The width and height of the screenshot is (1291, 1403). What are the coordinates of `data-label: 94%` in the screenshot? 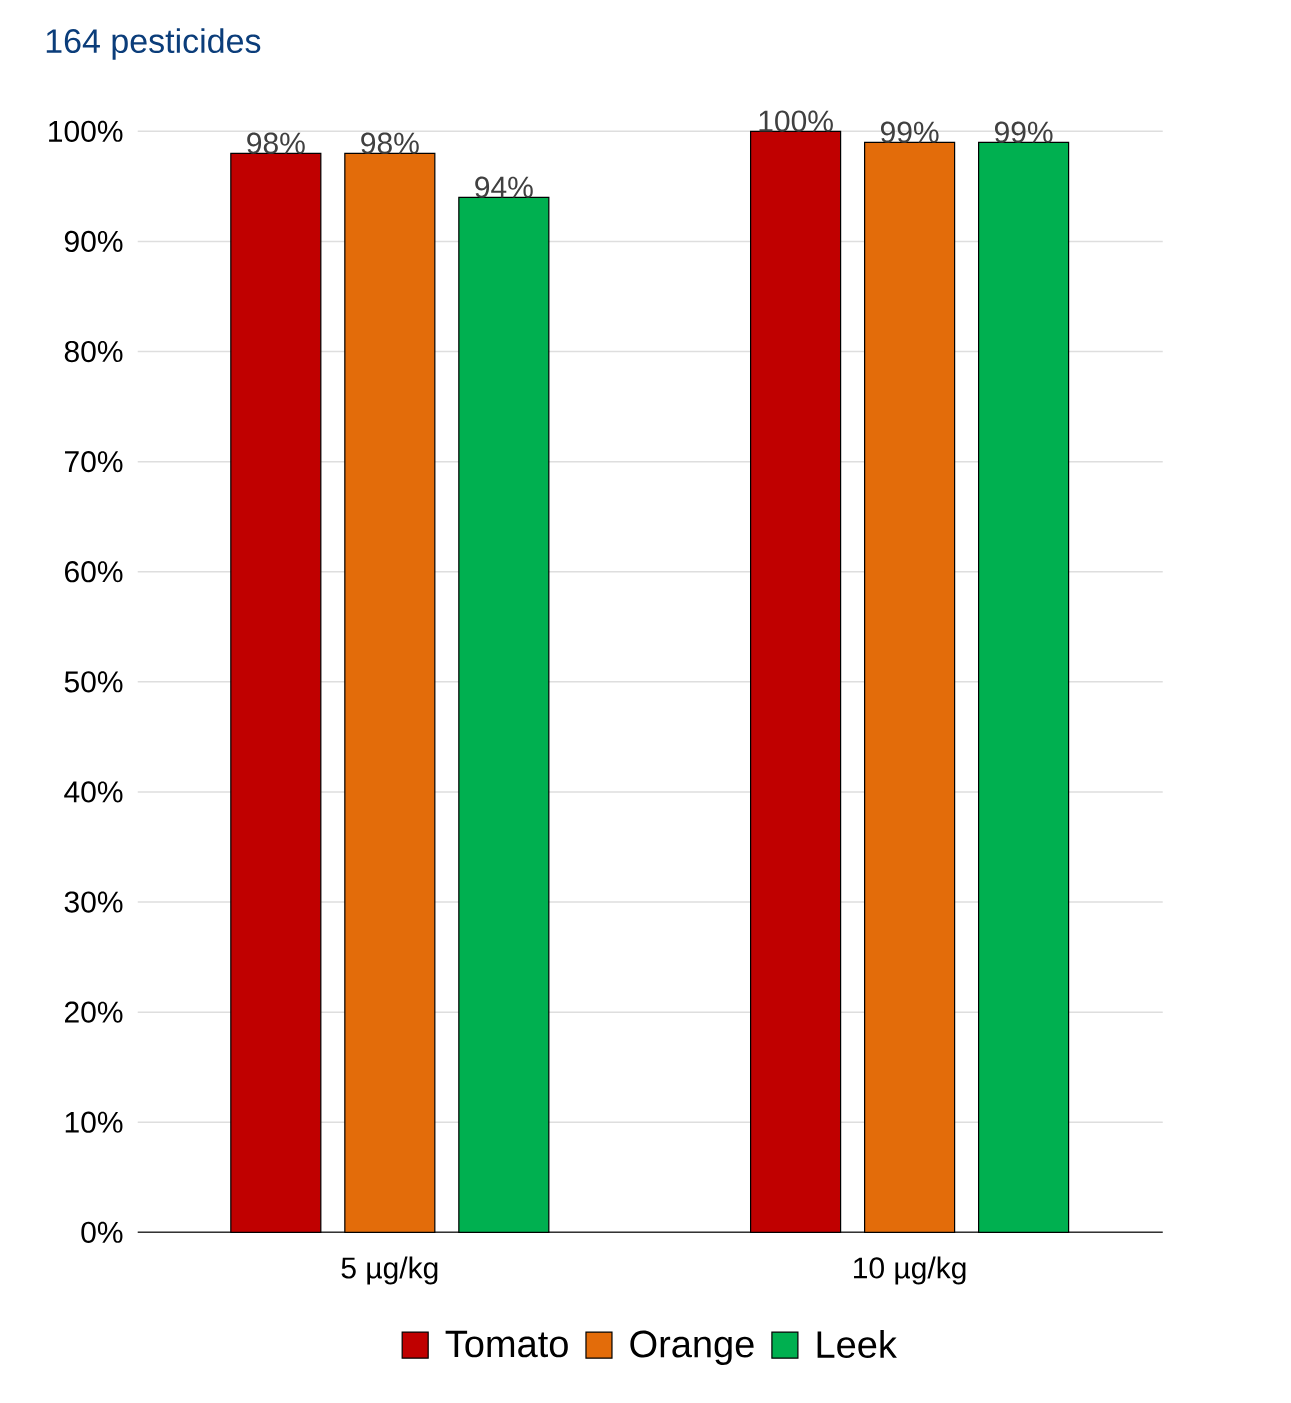 It's located at (504, 187).